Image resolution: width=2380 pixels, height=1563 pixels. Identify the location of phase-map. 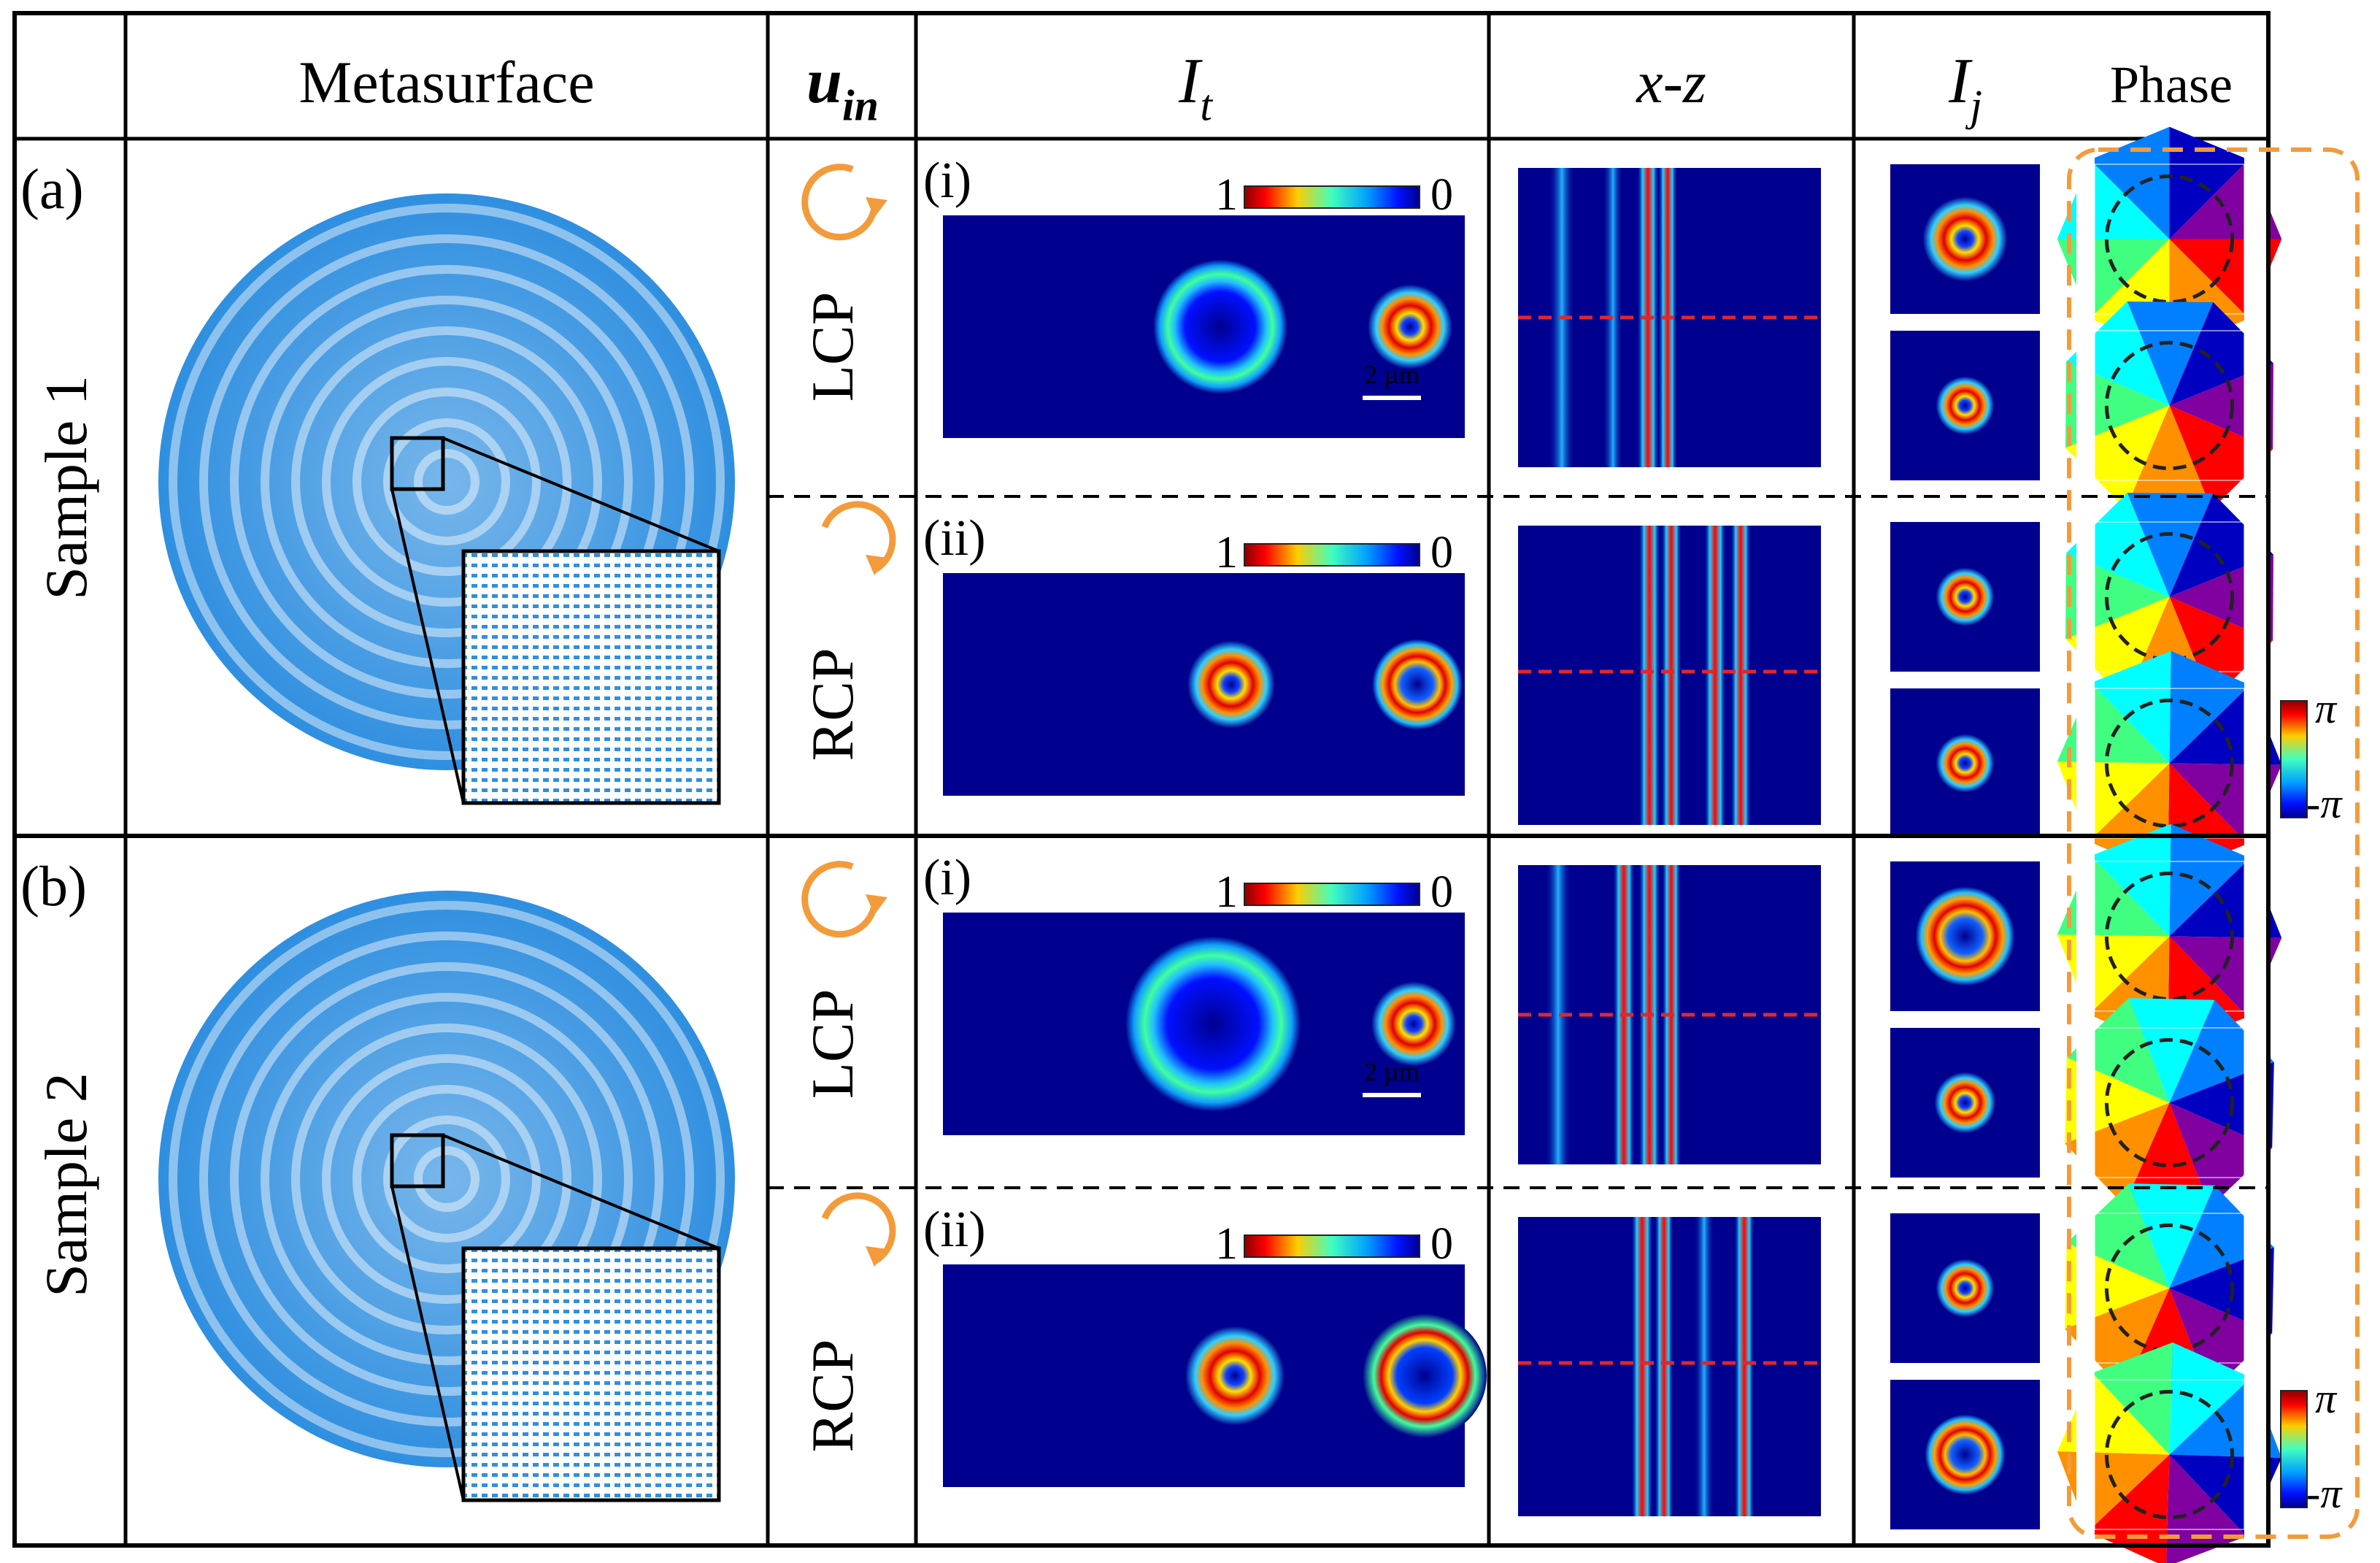
(2169, 406).